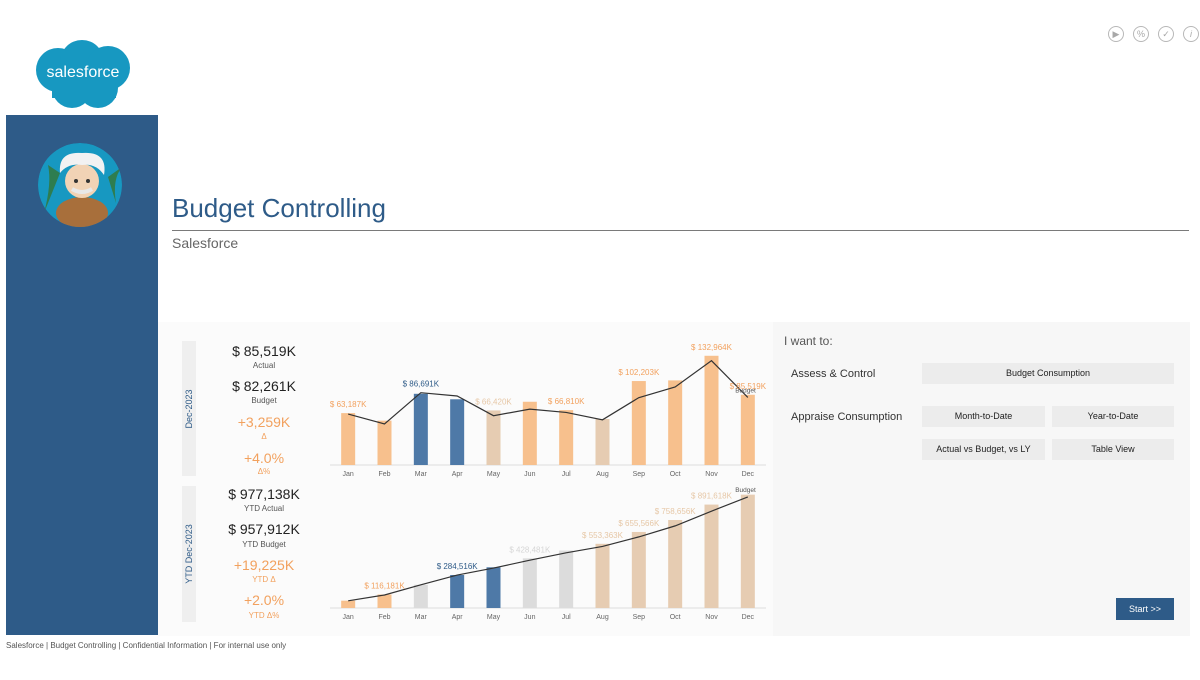 This screenshot has width=1200, height=680. I want to click on monthly-tick-label: May, so click(494, 474).